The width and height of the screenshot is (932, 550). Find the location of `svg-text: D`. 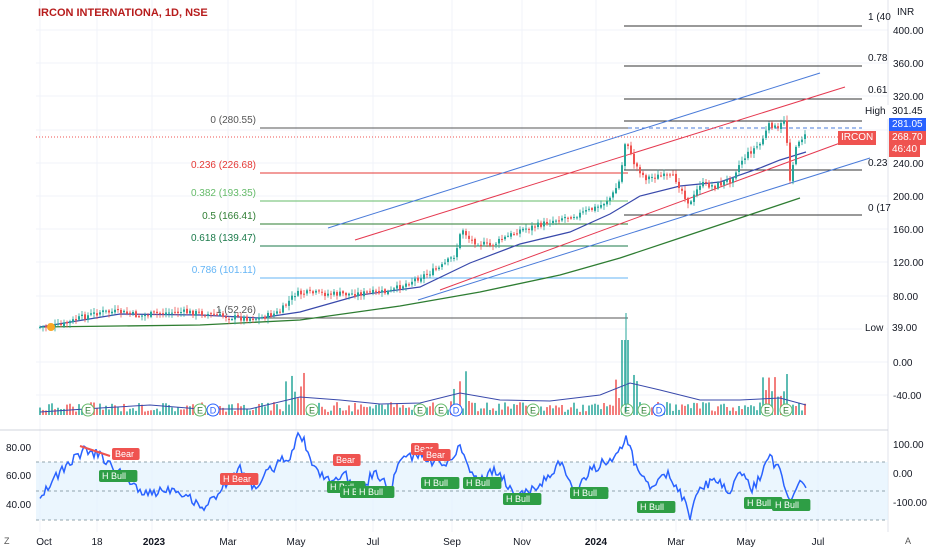

svg-text: D is located at coordinates (456, 411).